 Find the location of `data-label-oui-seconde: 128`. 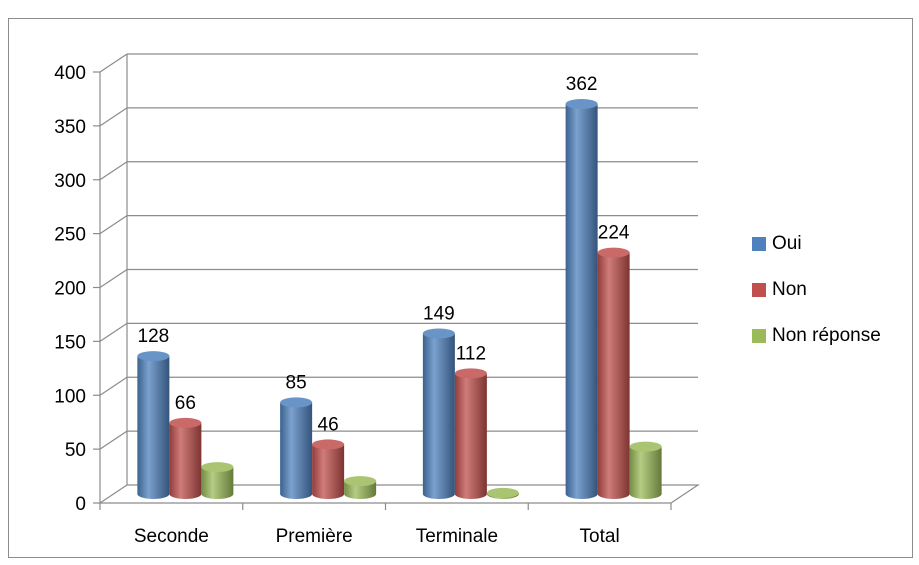

data-label-oui-seconde: 128 is located at coordinates (154, 336).